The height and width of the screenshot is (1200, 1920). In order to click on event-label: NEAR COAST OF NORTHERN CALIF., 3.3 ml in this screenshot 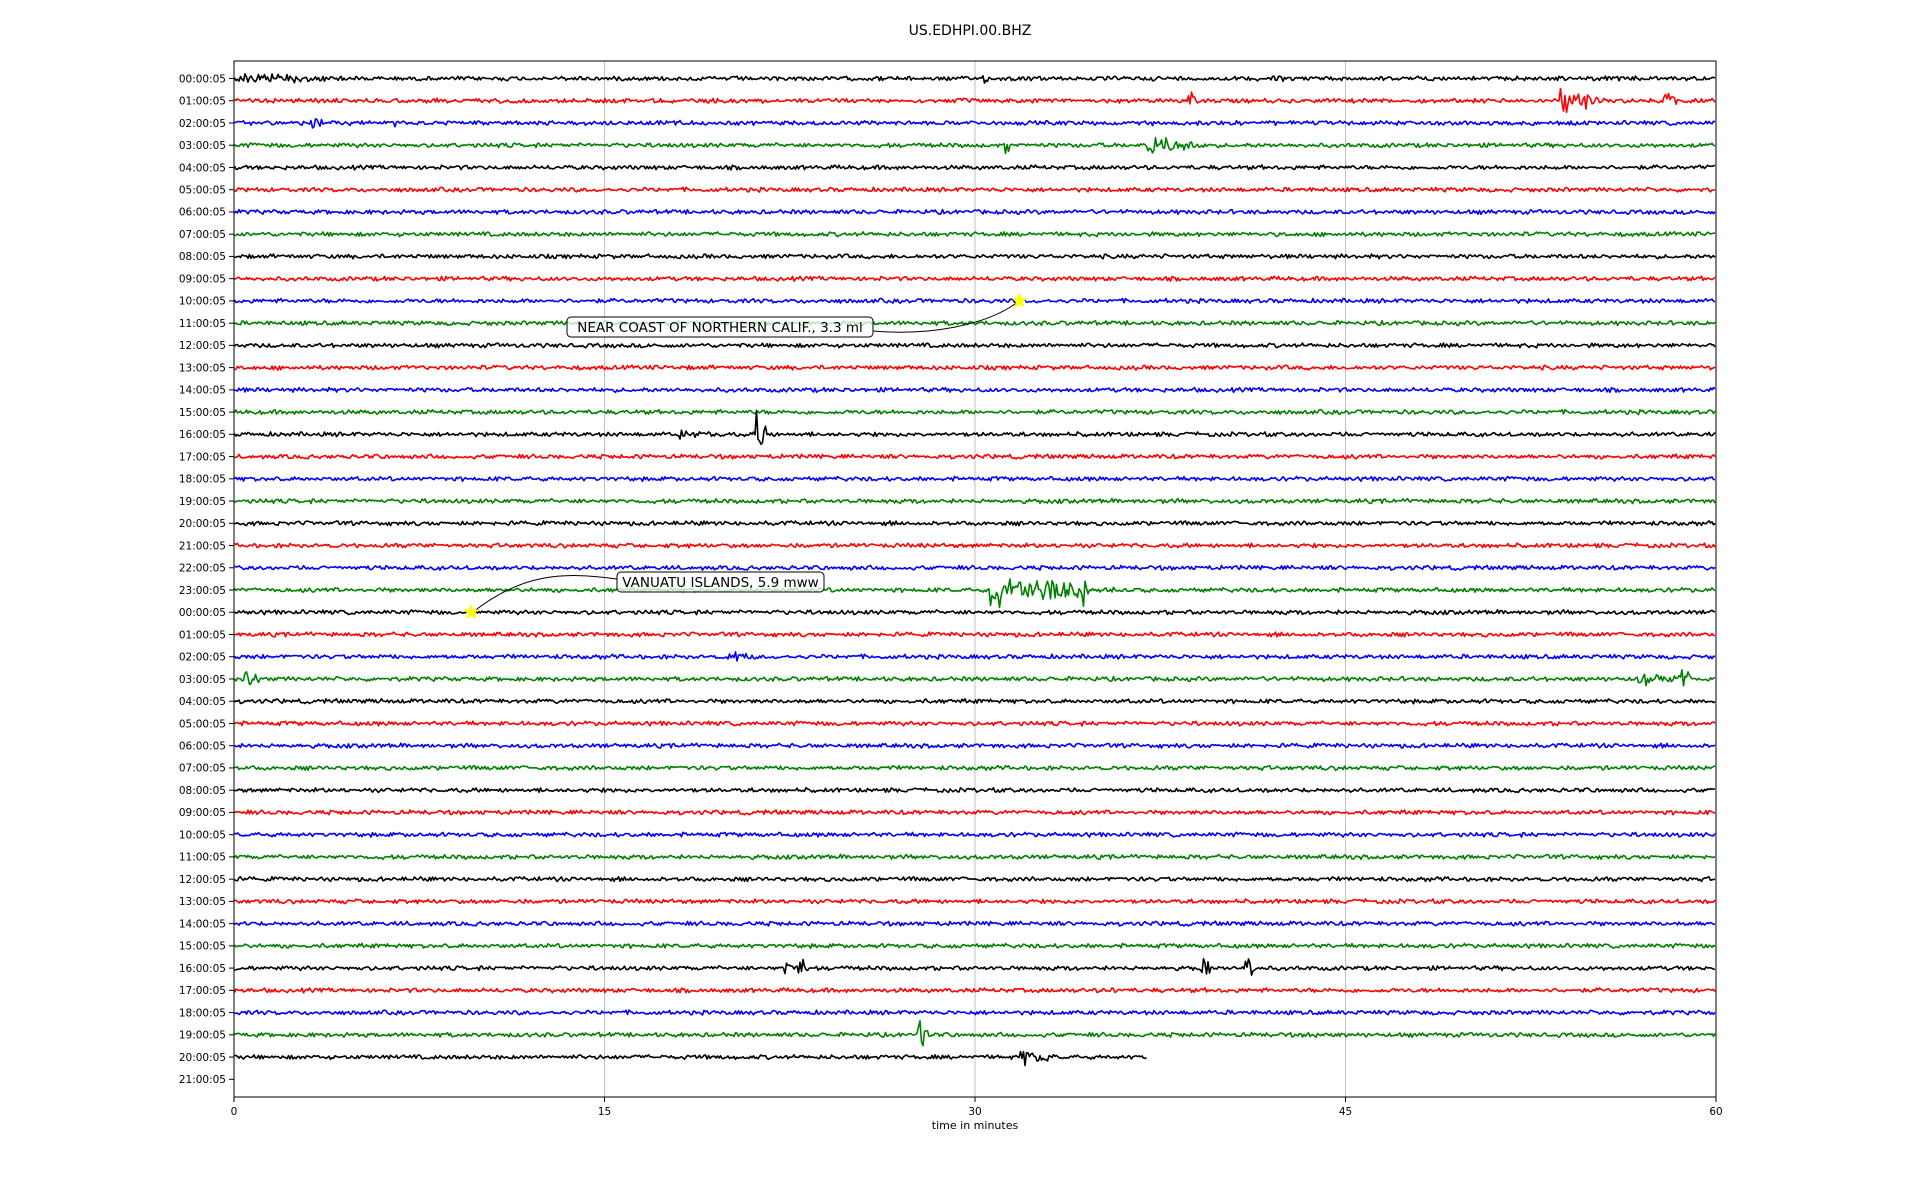, I will do `click(720, 328)`.